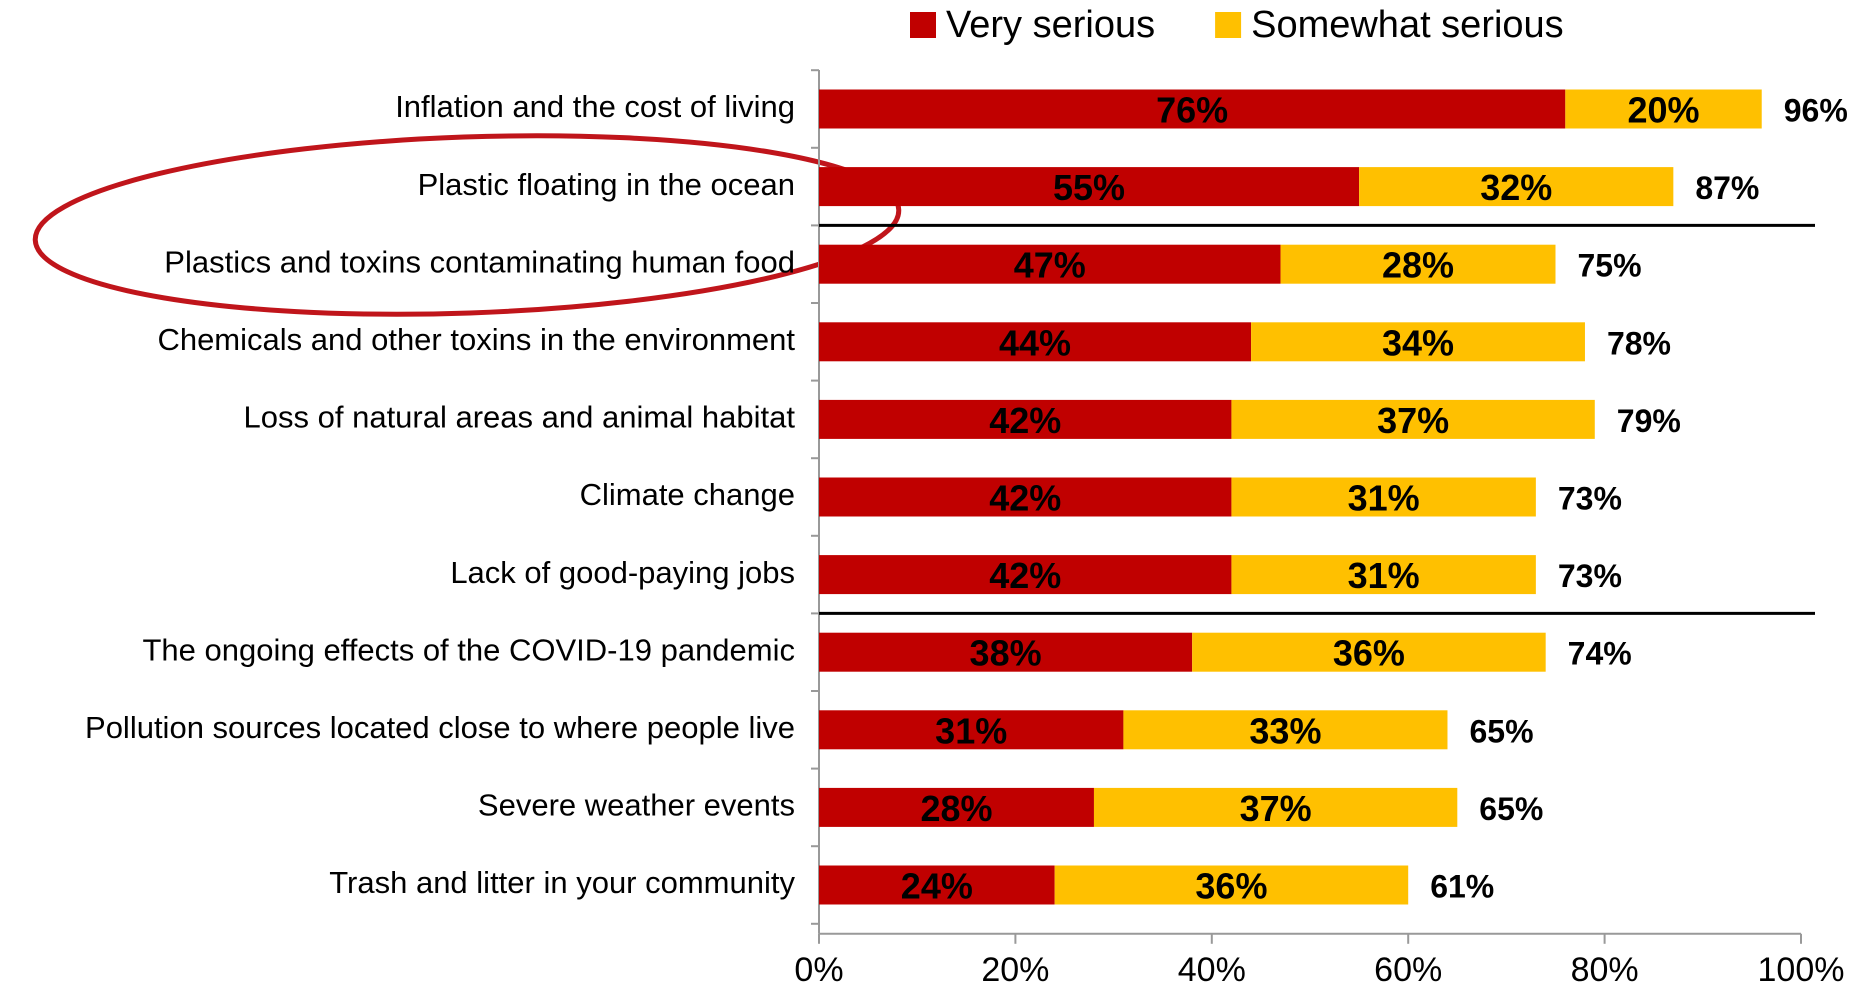 The width and height of the screenshot is (1854, 995). I want to click on total-label: 61%, so click(1462, 886).